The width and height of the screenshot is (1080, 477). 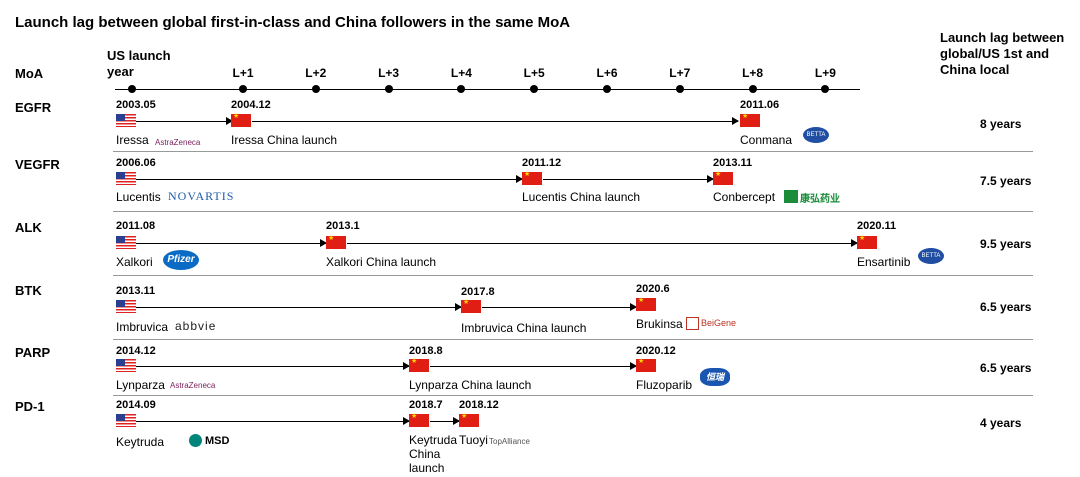 I want to click on pfizer-logo: Pfizer, so click(x=181, y=260).